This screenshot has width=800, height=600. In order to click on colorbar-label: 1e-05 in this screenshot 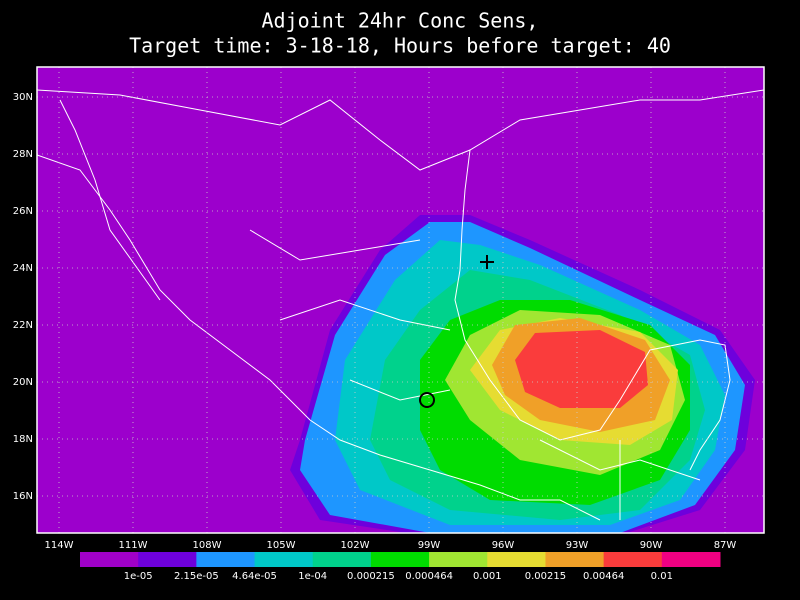, I will do `click(138, 576)`.